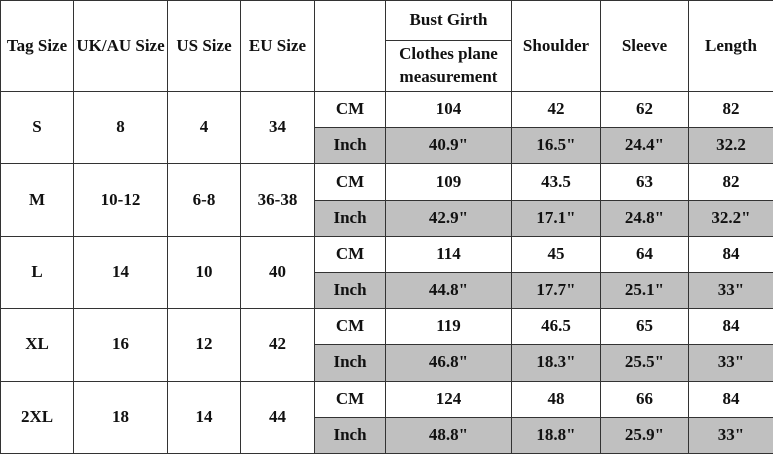  Describe the element at coordinates (556, 363) in the screenshot. I see `measure-cell: 18.3"` at that location.